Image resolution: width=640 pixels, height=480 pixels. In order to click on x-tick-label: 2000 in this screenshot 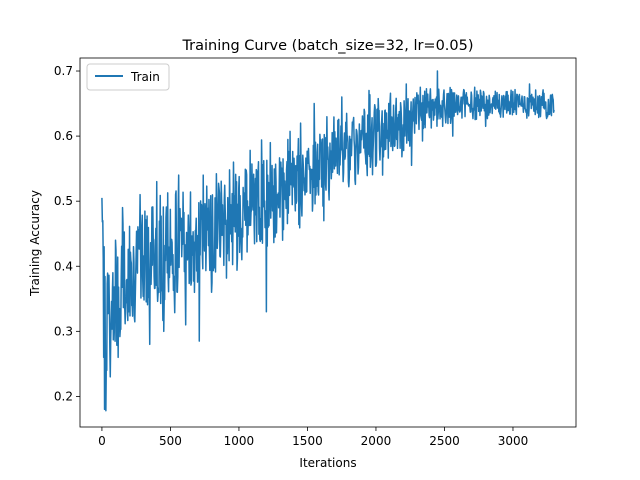, I will do `click(376, 441)`.